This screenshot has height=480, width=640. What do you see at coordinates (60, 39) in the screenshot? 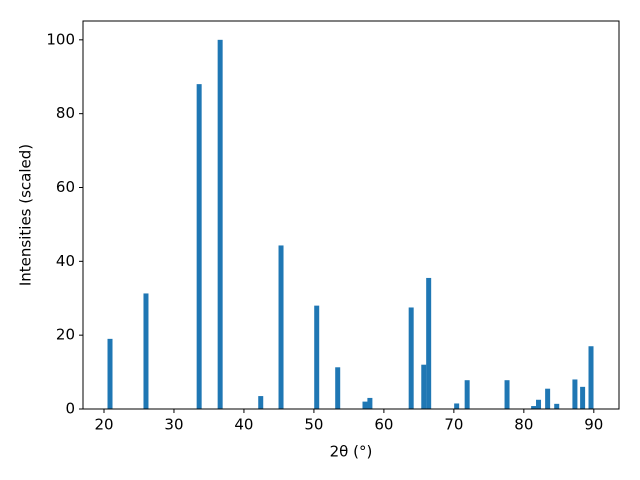
I see `y-tick-label: 100` at bounding box center [60, 39].